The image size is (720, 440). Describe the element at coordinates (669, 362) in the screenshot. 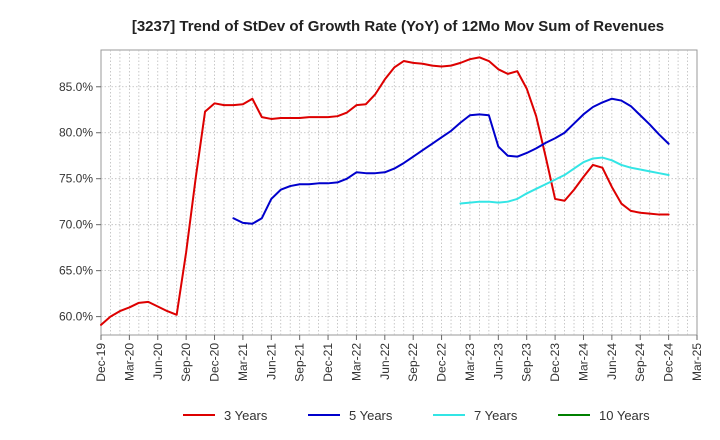

I see `x-tick-label: Dec-24` at that location.